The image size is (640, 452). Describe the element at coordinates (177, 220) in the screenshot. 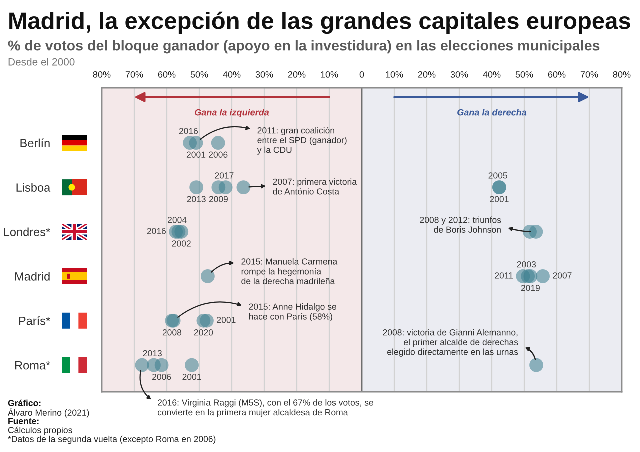

I see `series-label: 2004` at that location.